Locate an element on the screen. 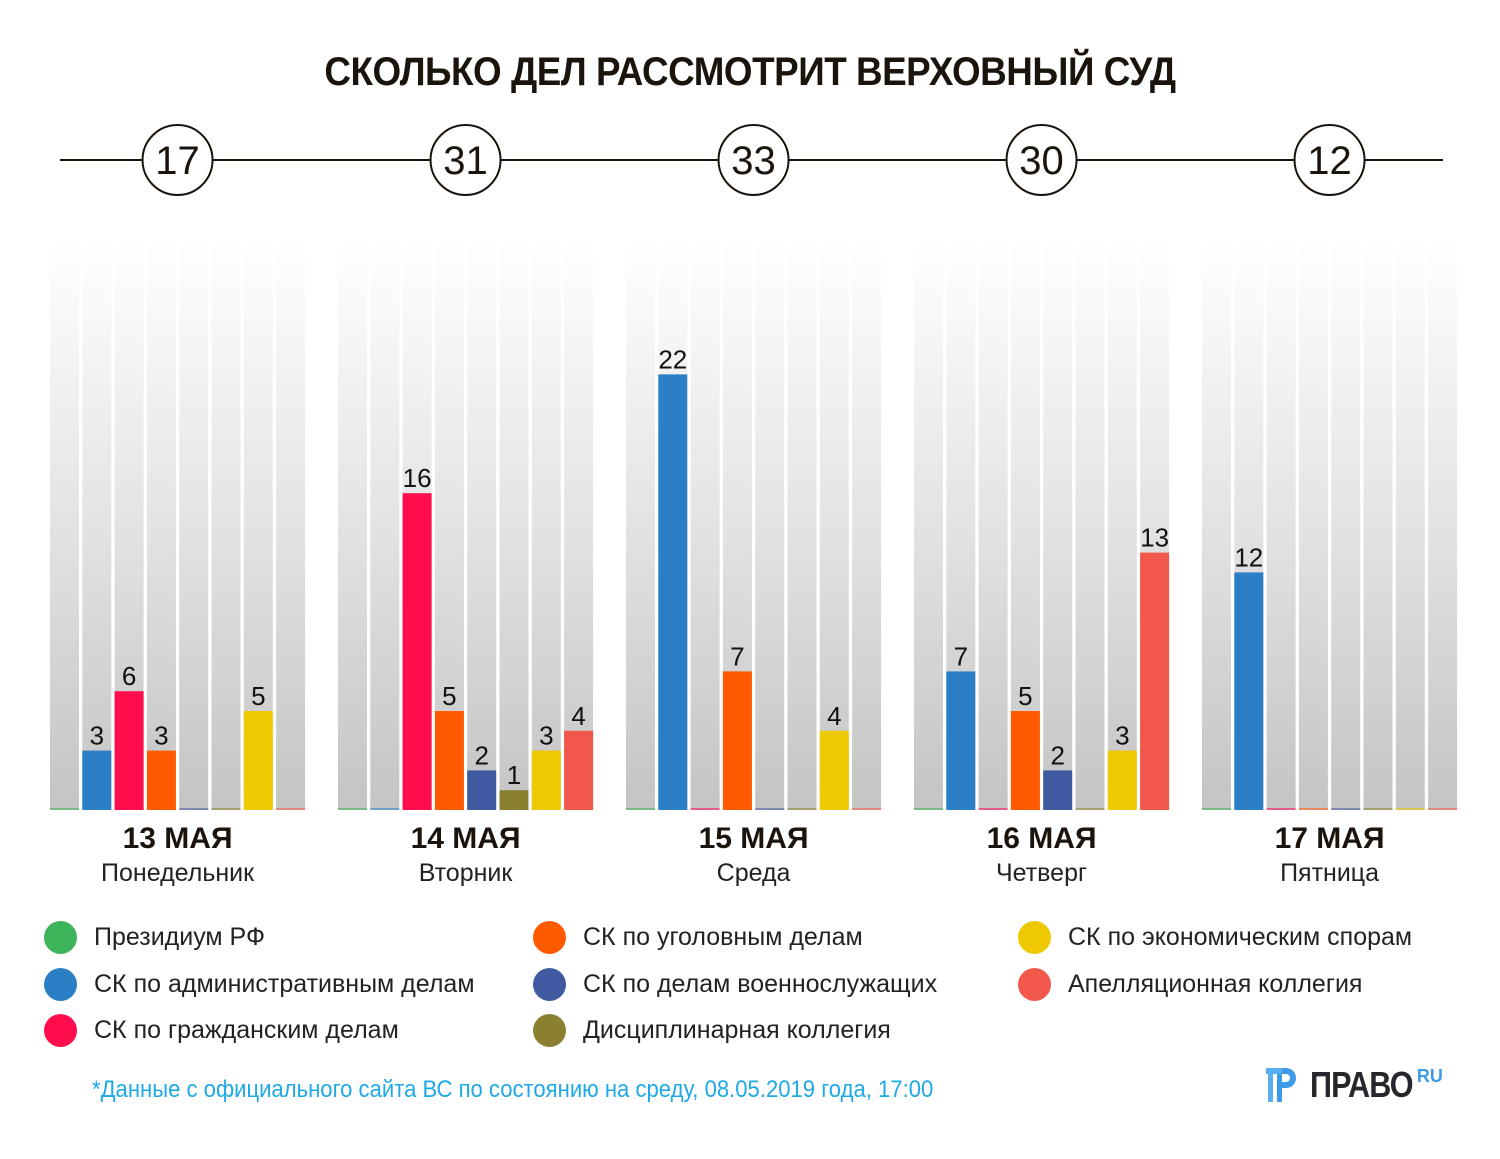 The height and width of the screenshot is (1159, 1500). legend-label: СК по уголовным делам is located at coordinates (723, 937).